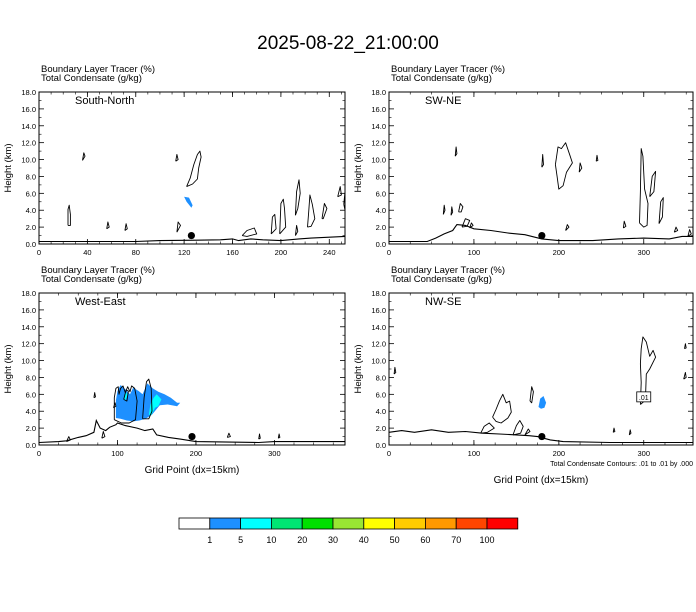  Describe the element at coordinates (559, 252) in the screenshot. I see `x-tick-label: 200` at that location.